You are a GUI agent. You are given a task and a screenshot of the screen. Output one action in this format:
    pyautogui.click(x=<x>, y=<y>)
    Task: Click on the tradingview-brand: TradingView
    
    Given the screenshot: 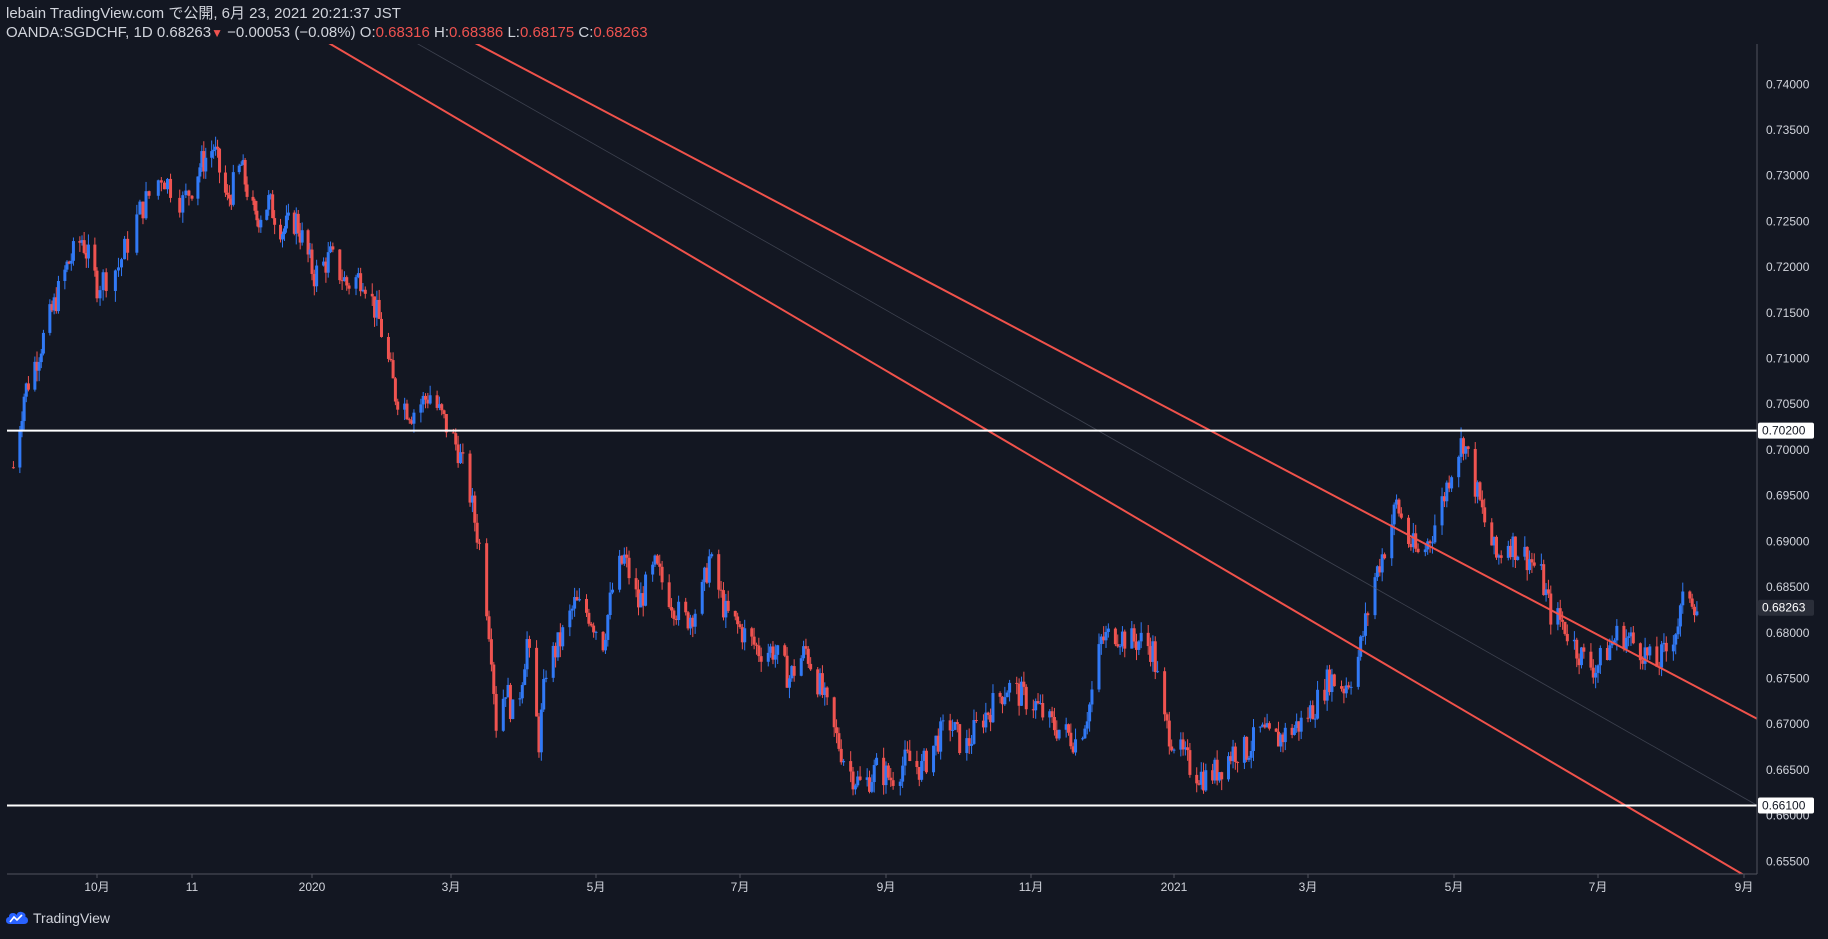 What is the action you would take?
    pyautogui.click(x=72, y=918)
    